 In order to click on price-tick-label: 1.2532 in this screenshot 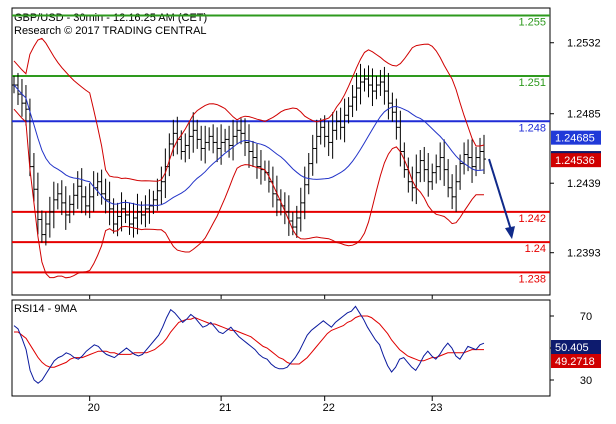, I will do `click(584, 44)`.